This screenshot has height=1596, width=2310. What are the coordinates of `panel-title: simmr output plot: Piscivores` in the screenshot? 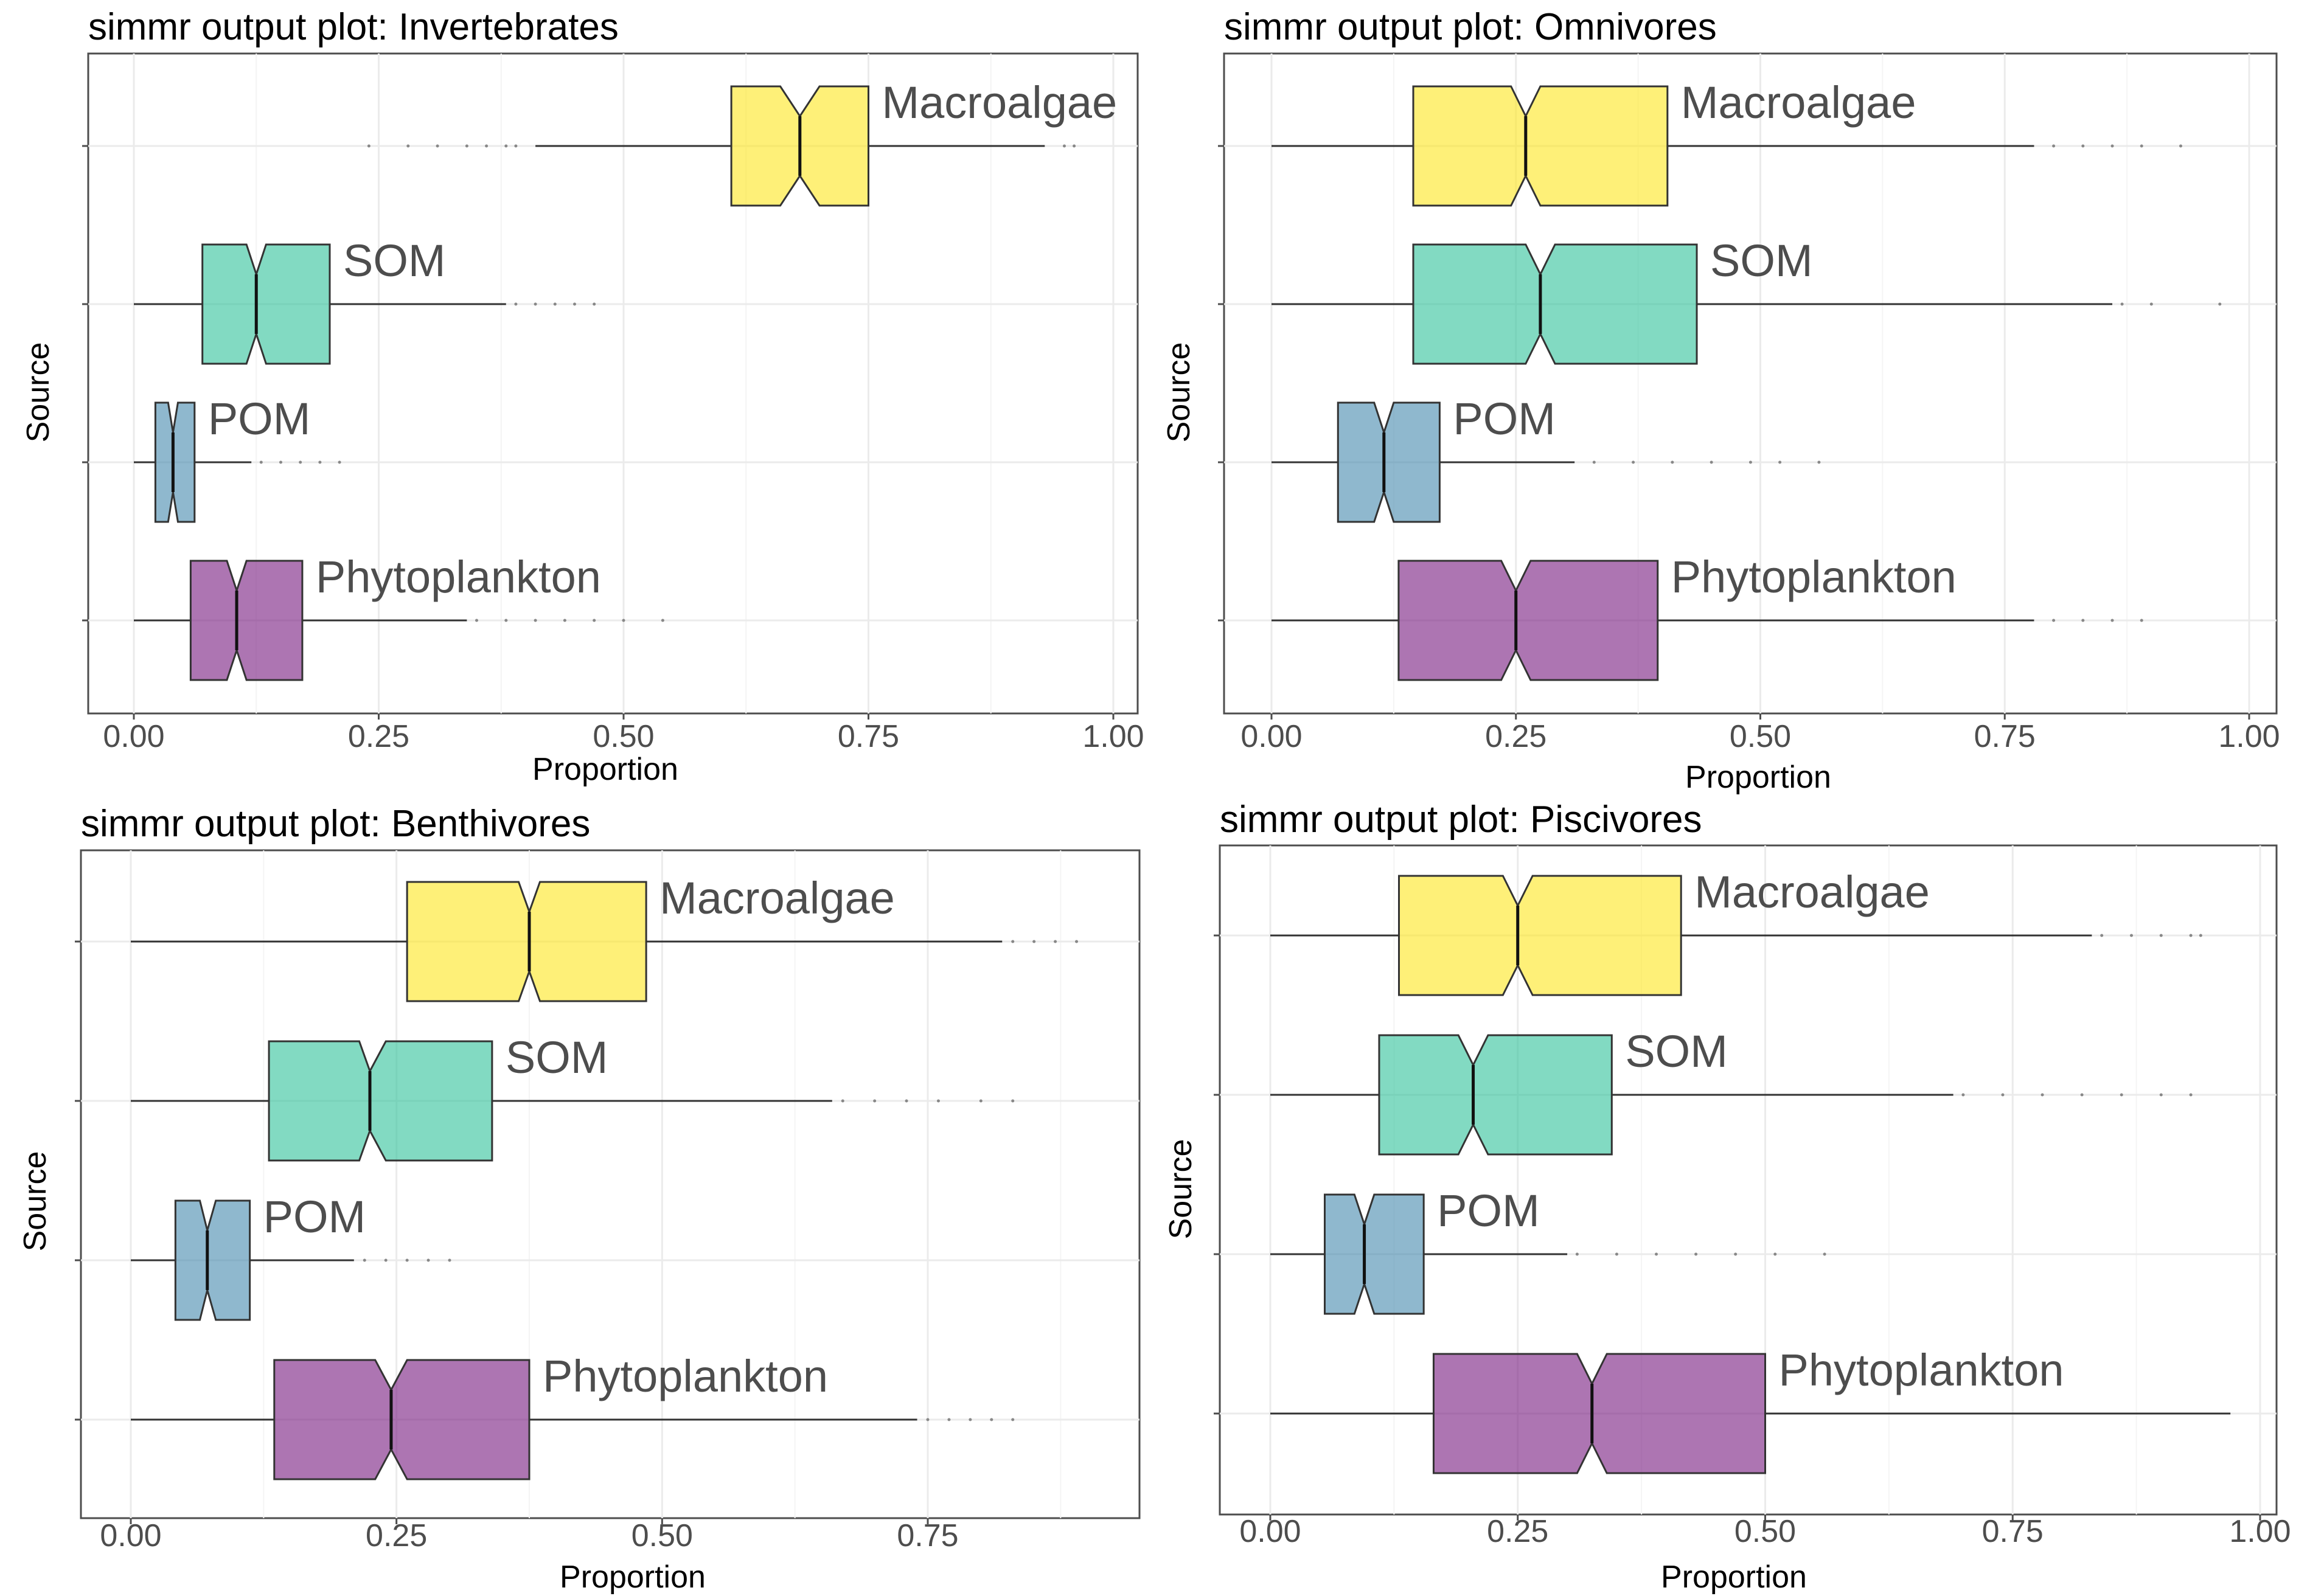 It's located at (1461, 820).